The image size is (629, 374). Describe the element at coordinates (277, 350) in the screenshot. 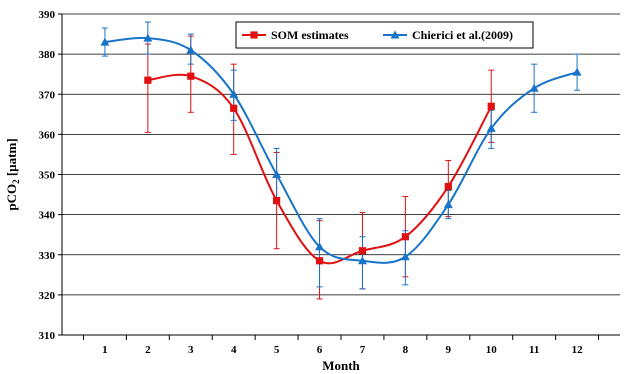

I see `x-tick-label: 5` at that location.